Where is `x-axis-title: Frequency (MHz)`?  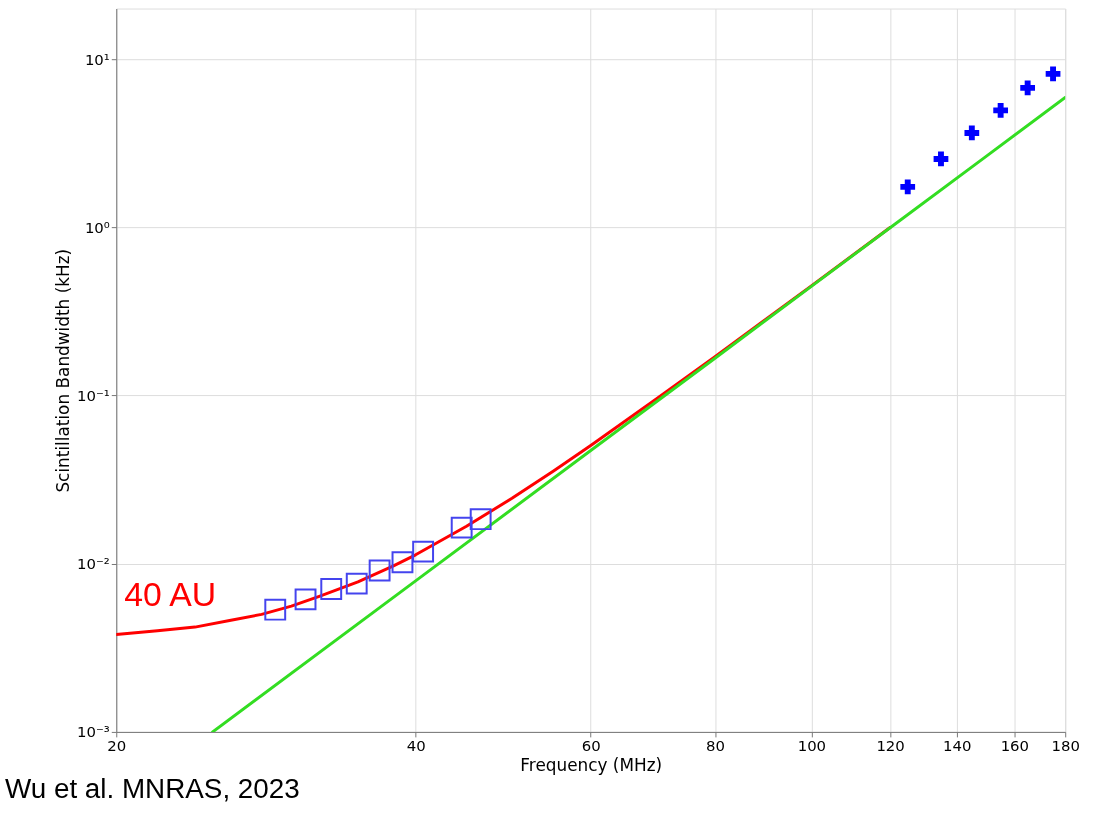 x-axis-title: Frequency (MHz) is located at coordinates (591, 765).